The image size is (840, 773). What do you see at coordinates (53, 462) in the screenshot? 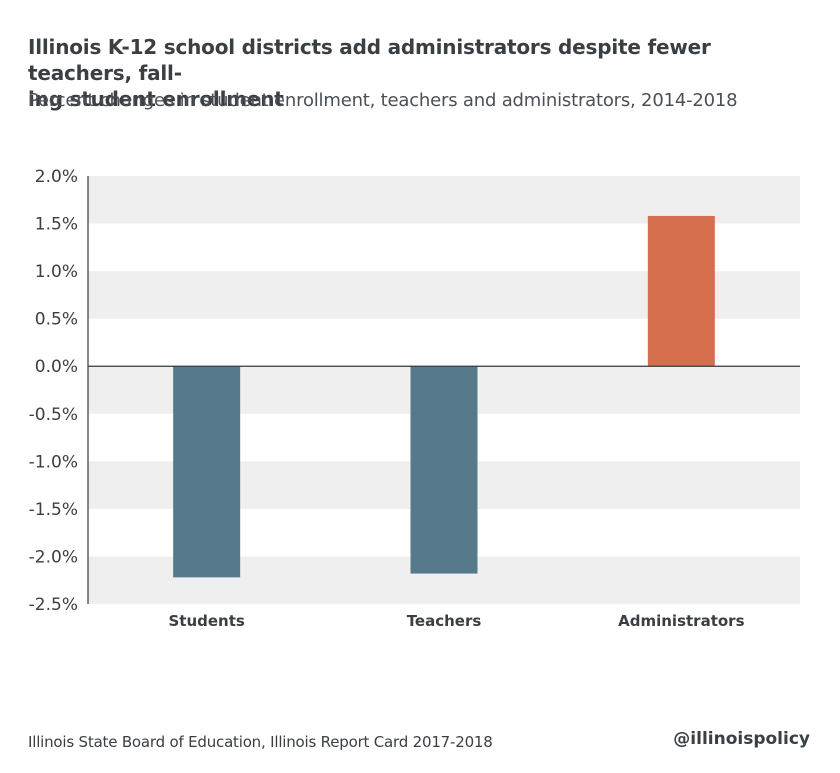
I see `y-tick-label: -1.0%` at bounding box center [53, 462].